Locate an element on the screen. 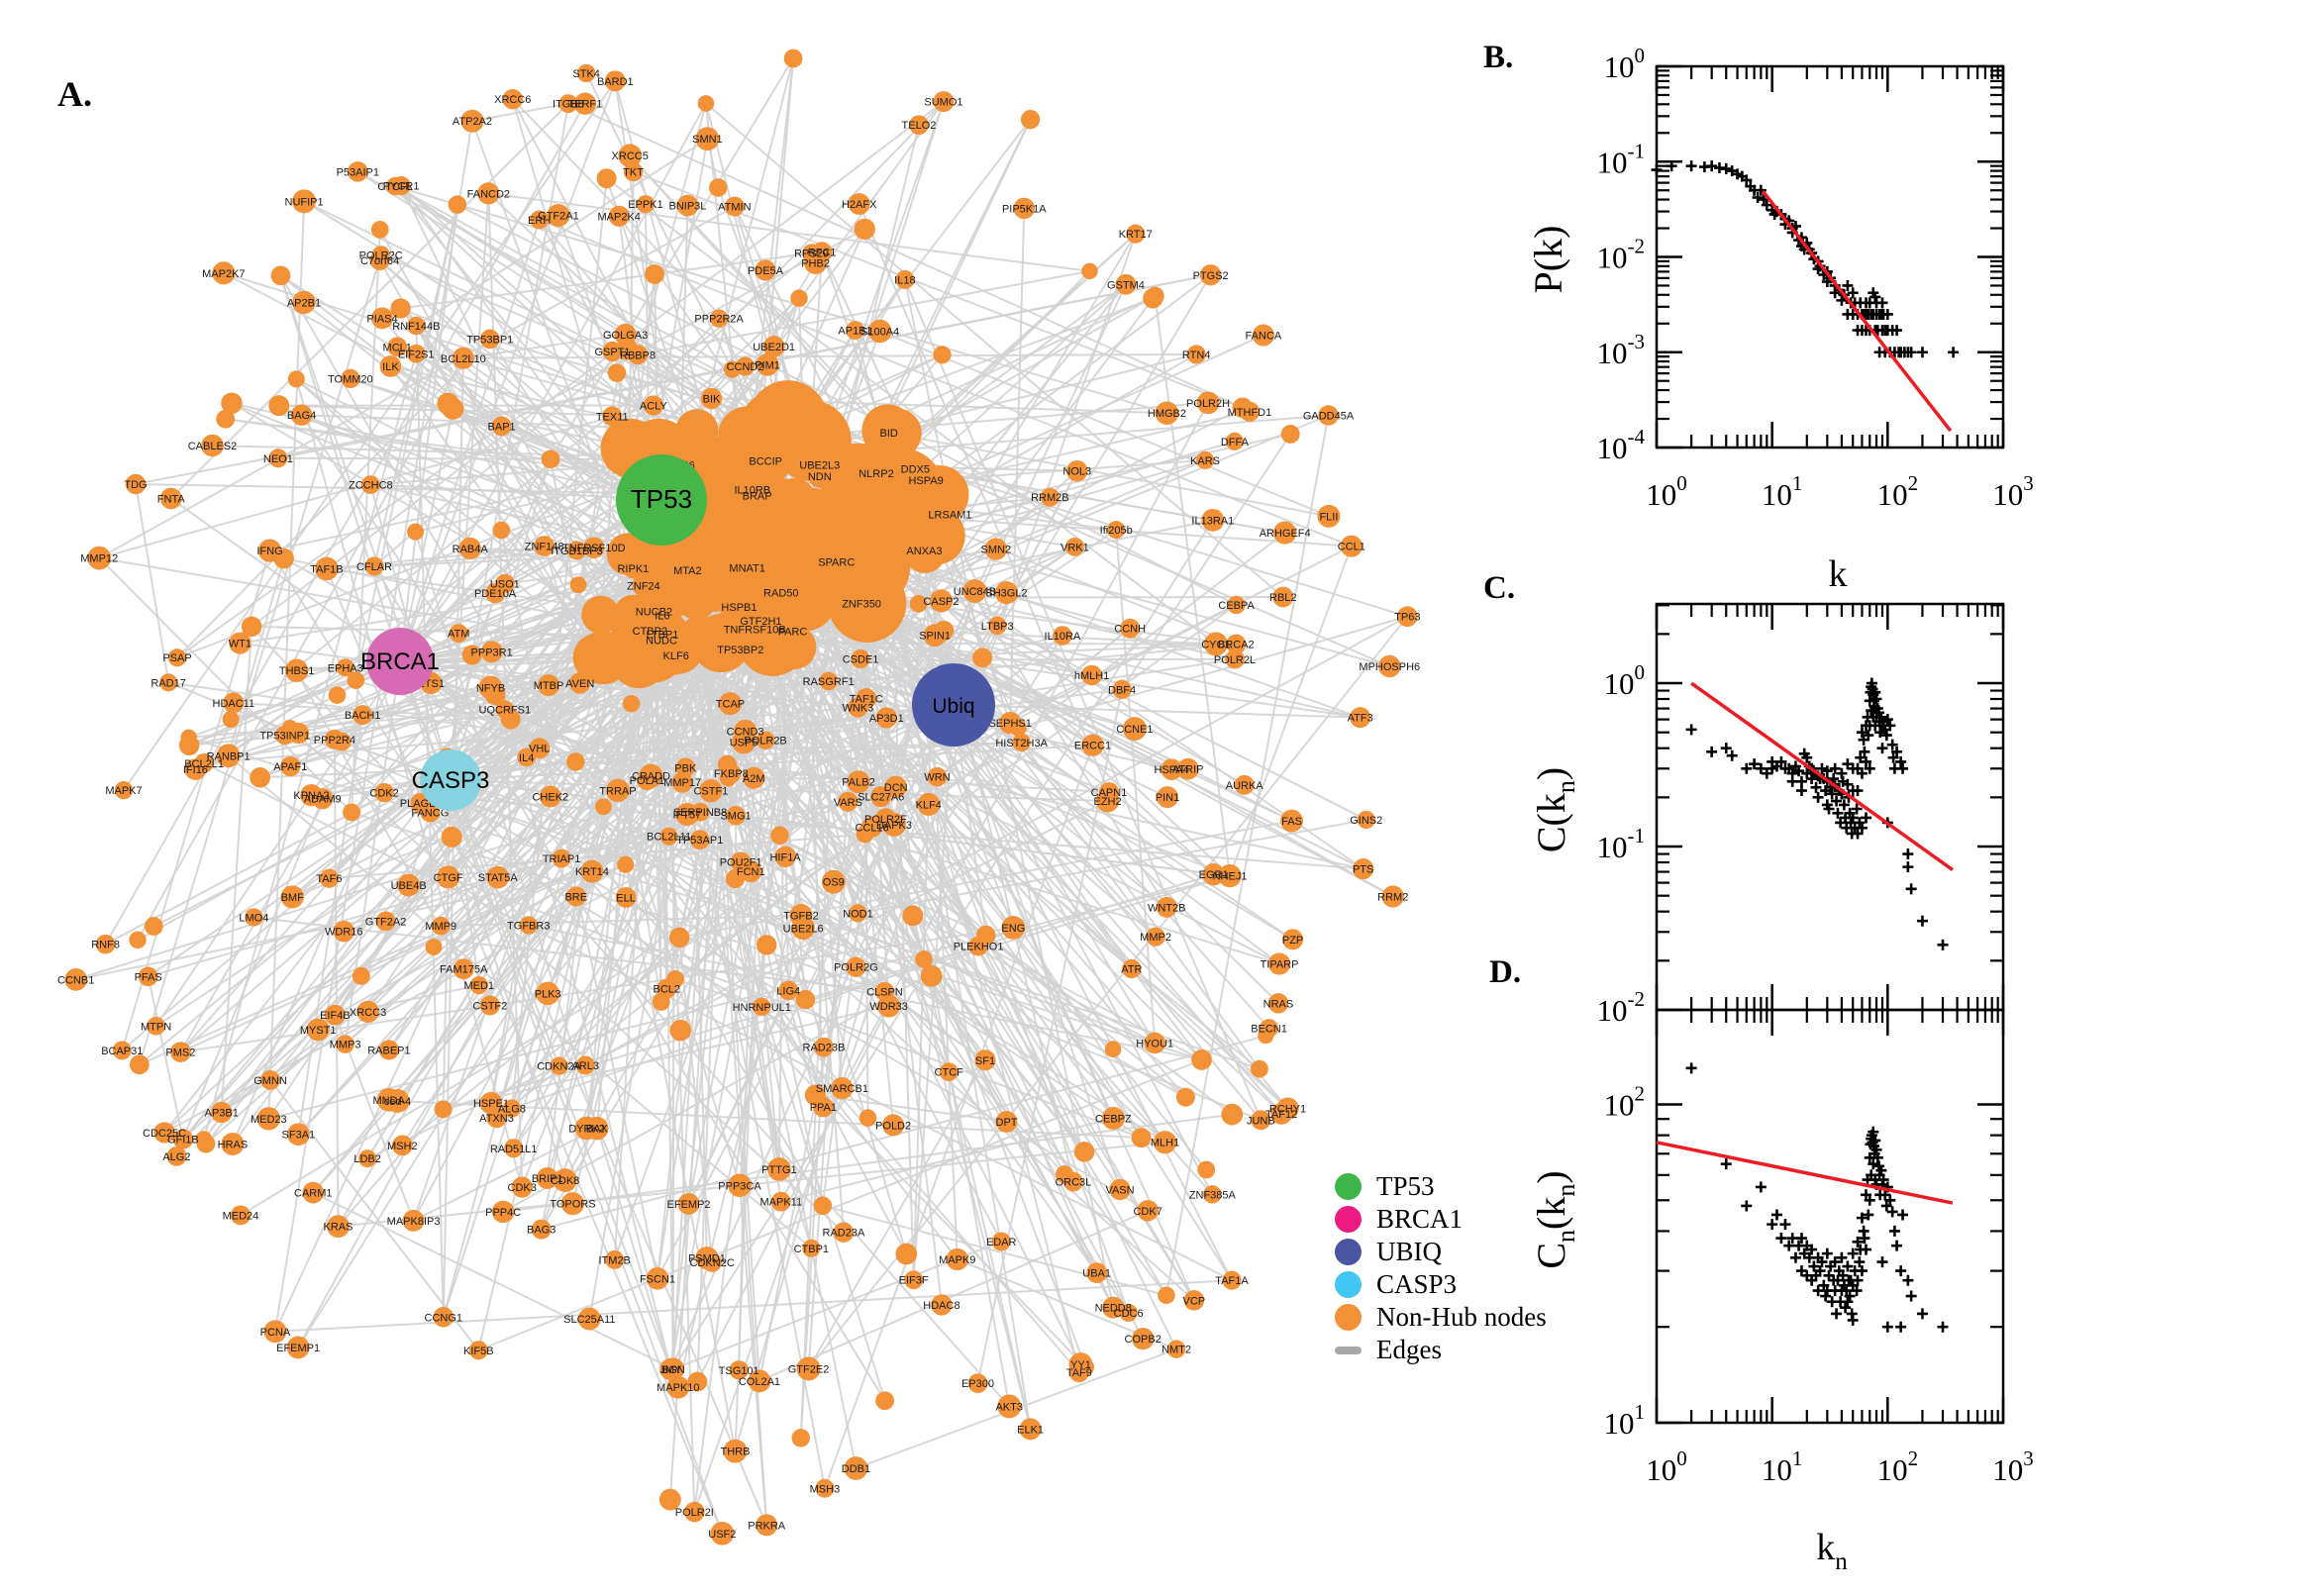  network-node-label: RPS29 is located at coordinates (811, 254).